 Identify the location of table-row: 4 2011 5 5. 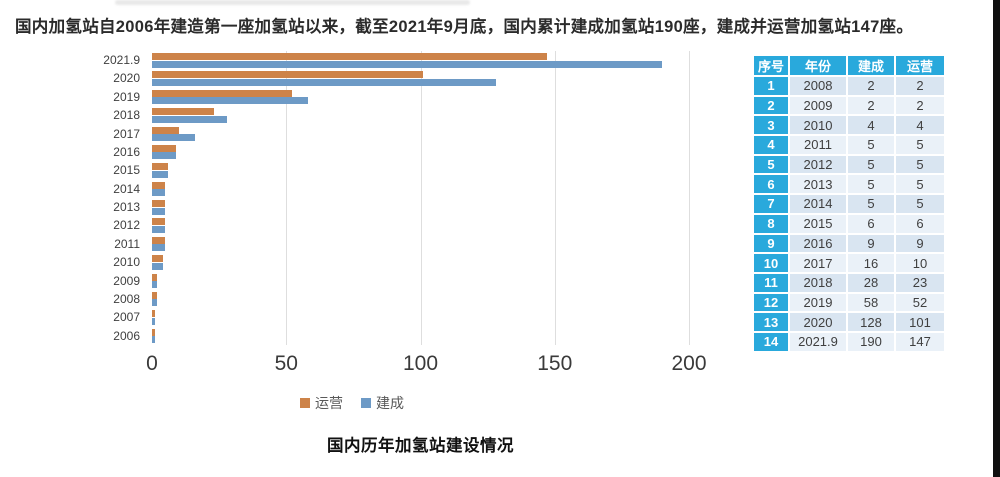
(849, 145).